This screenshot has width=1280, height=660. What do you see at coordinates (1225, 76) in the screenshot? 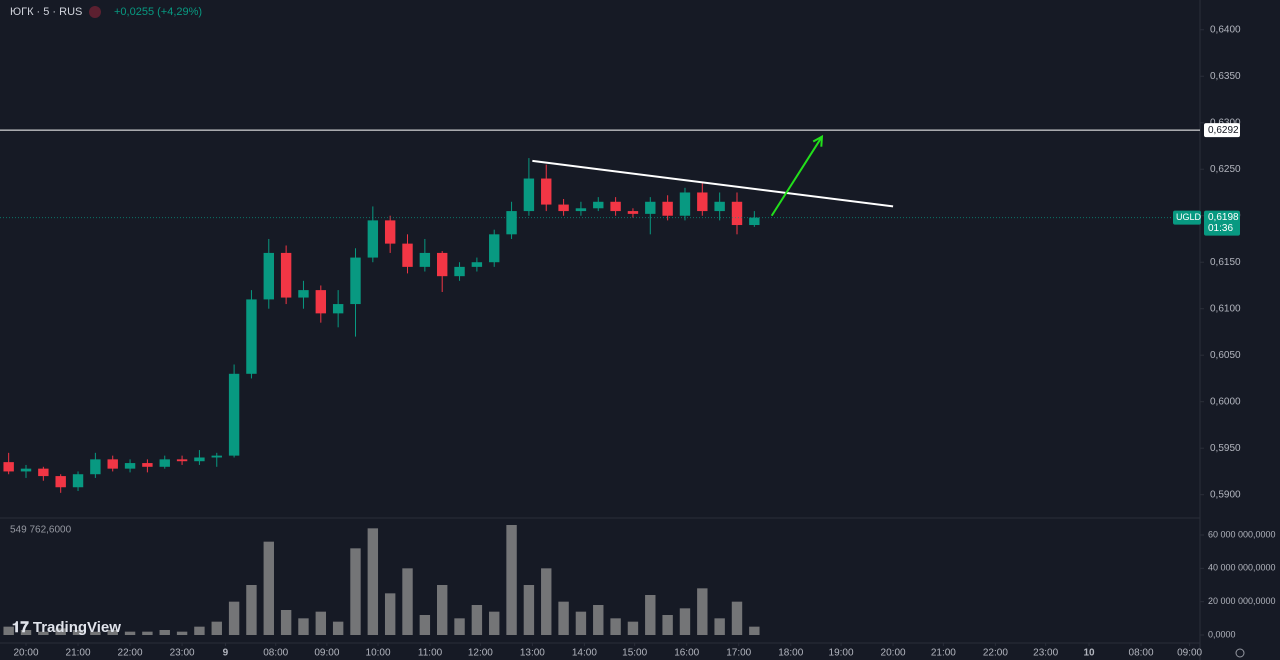
I see `y-tick-label: 0,6350` at bounding box center [1225, 76].